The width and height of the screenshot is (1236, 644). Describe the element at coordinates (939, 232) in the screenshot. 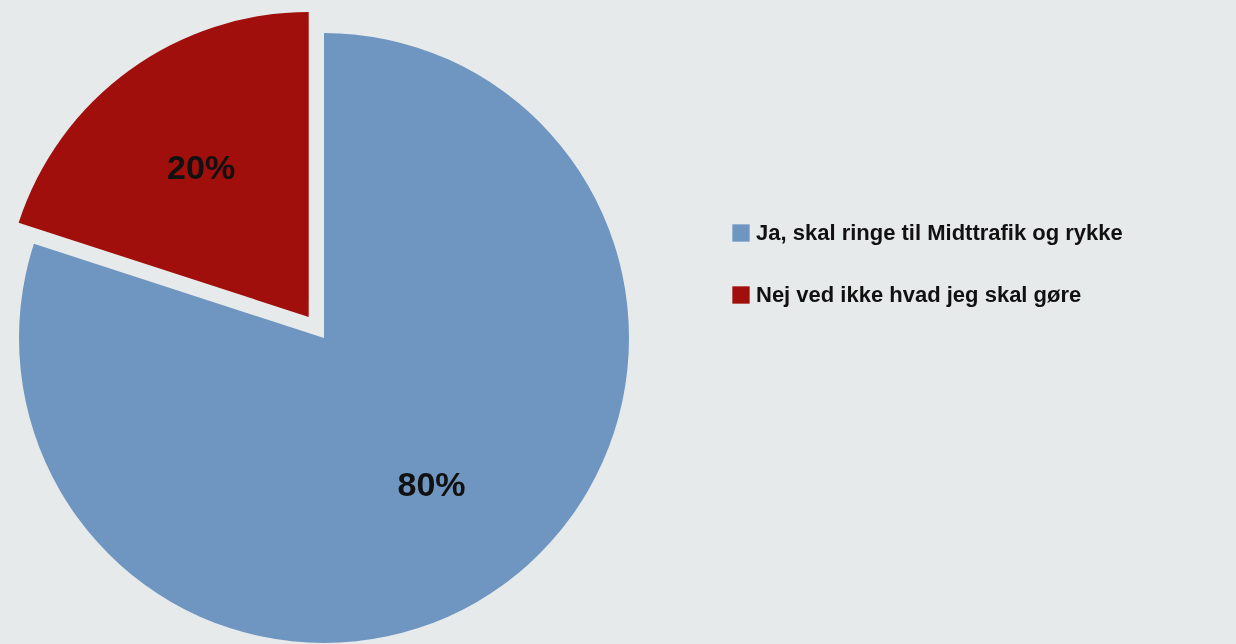

I see `legend-label: Ja, skal ringe til Midttrafik og rykke` at that location.